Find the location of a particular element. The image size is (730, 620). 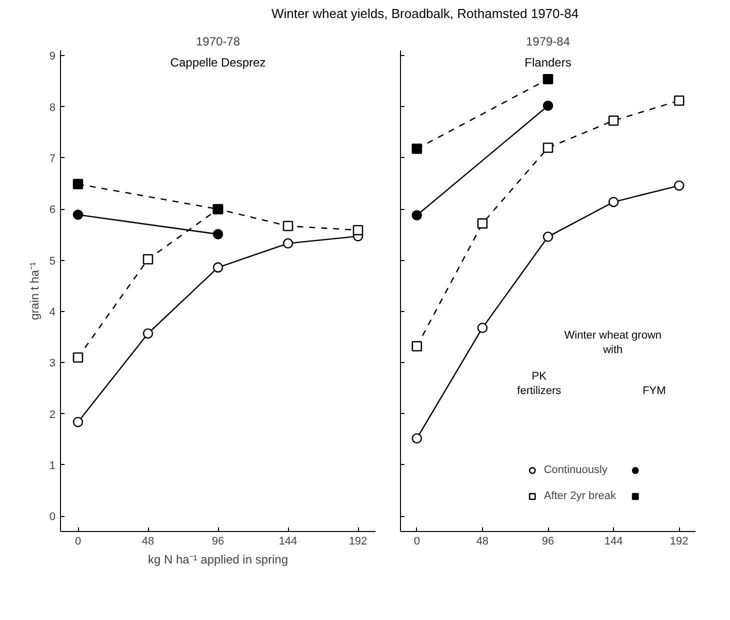

y-tick-label: 5 is located at coordinates (52, 260).